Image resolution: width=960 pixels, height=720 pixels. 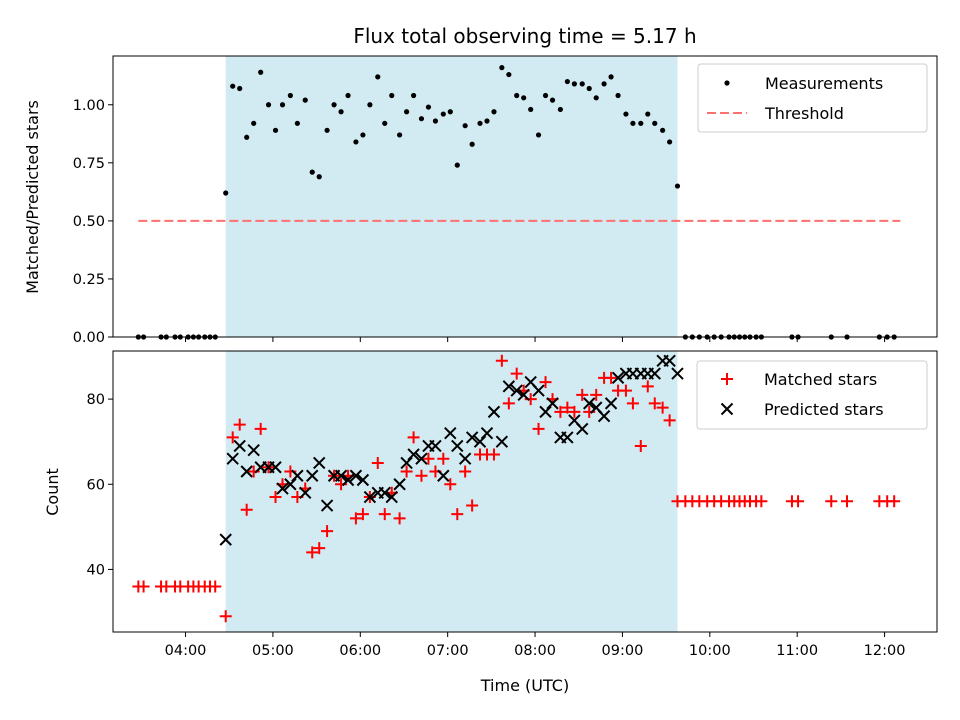 What do you see at coordinates (885, 651) in the screenshot?
I see `x-tick-label: 12:00` at bounding box center [885, 651].